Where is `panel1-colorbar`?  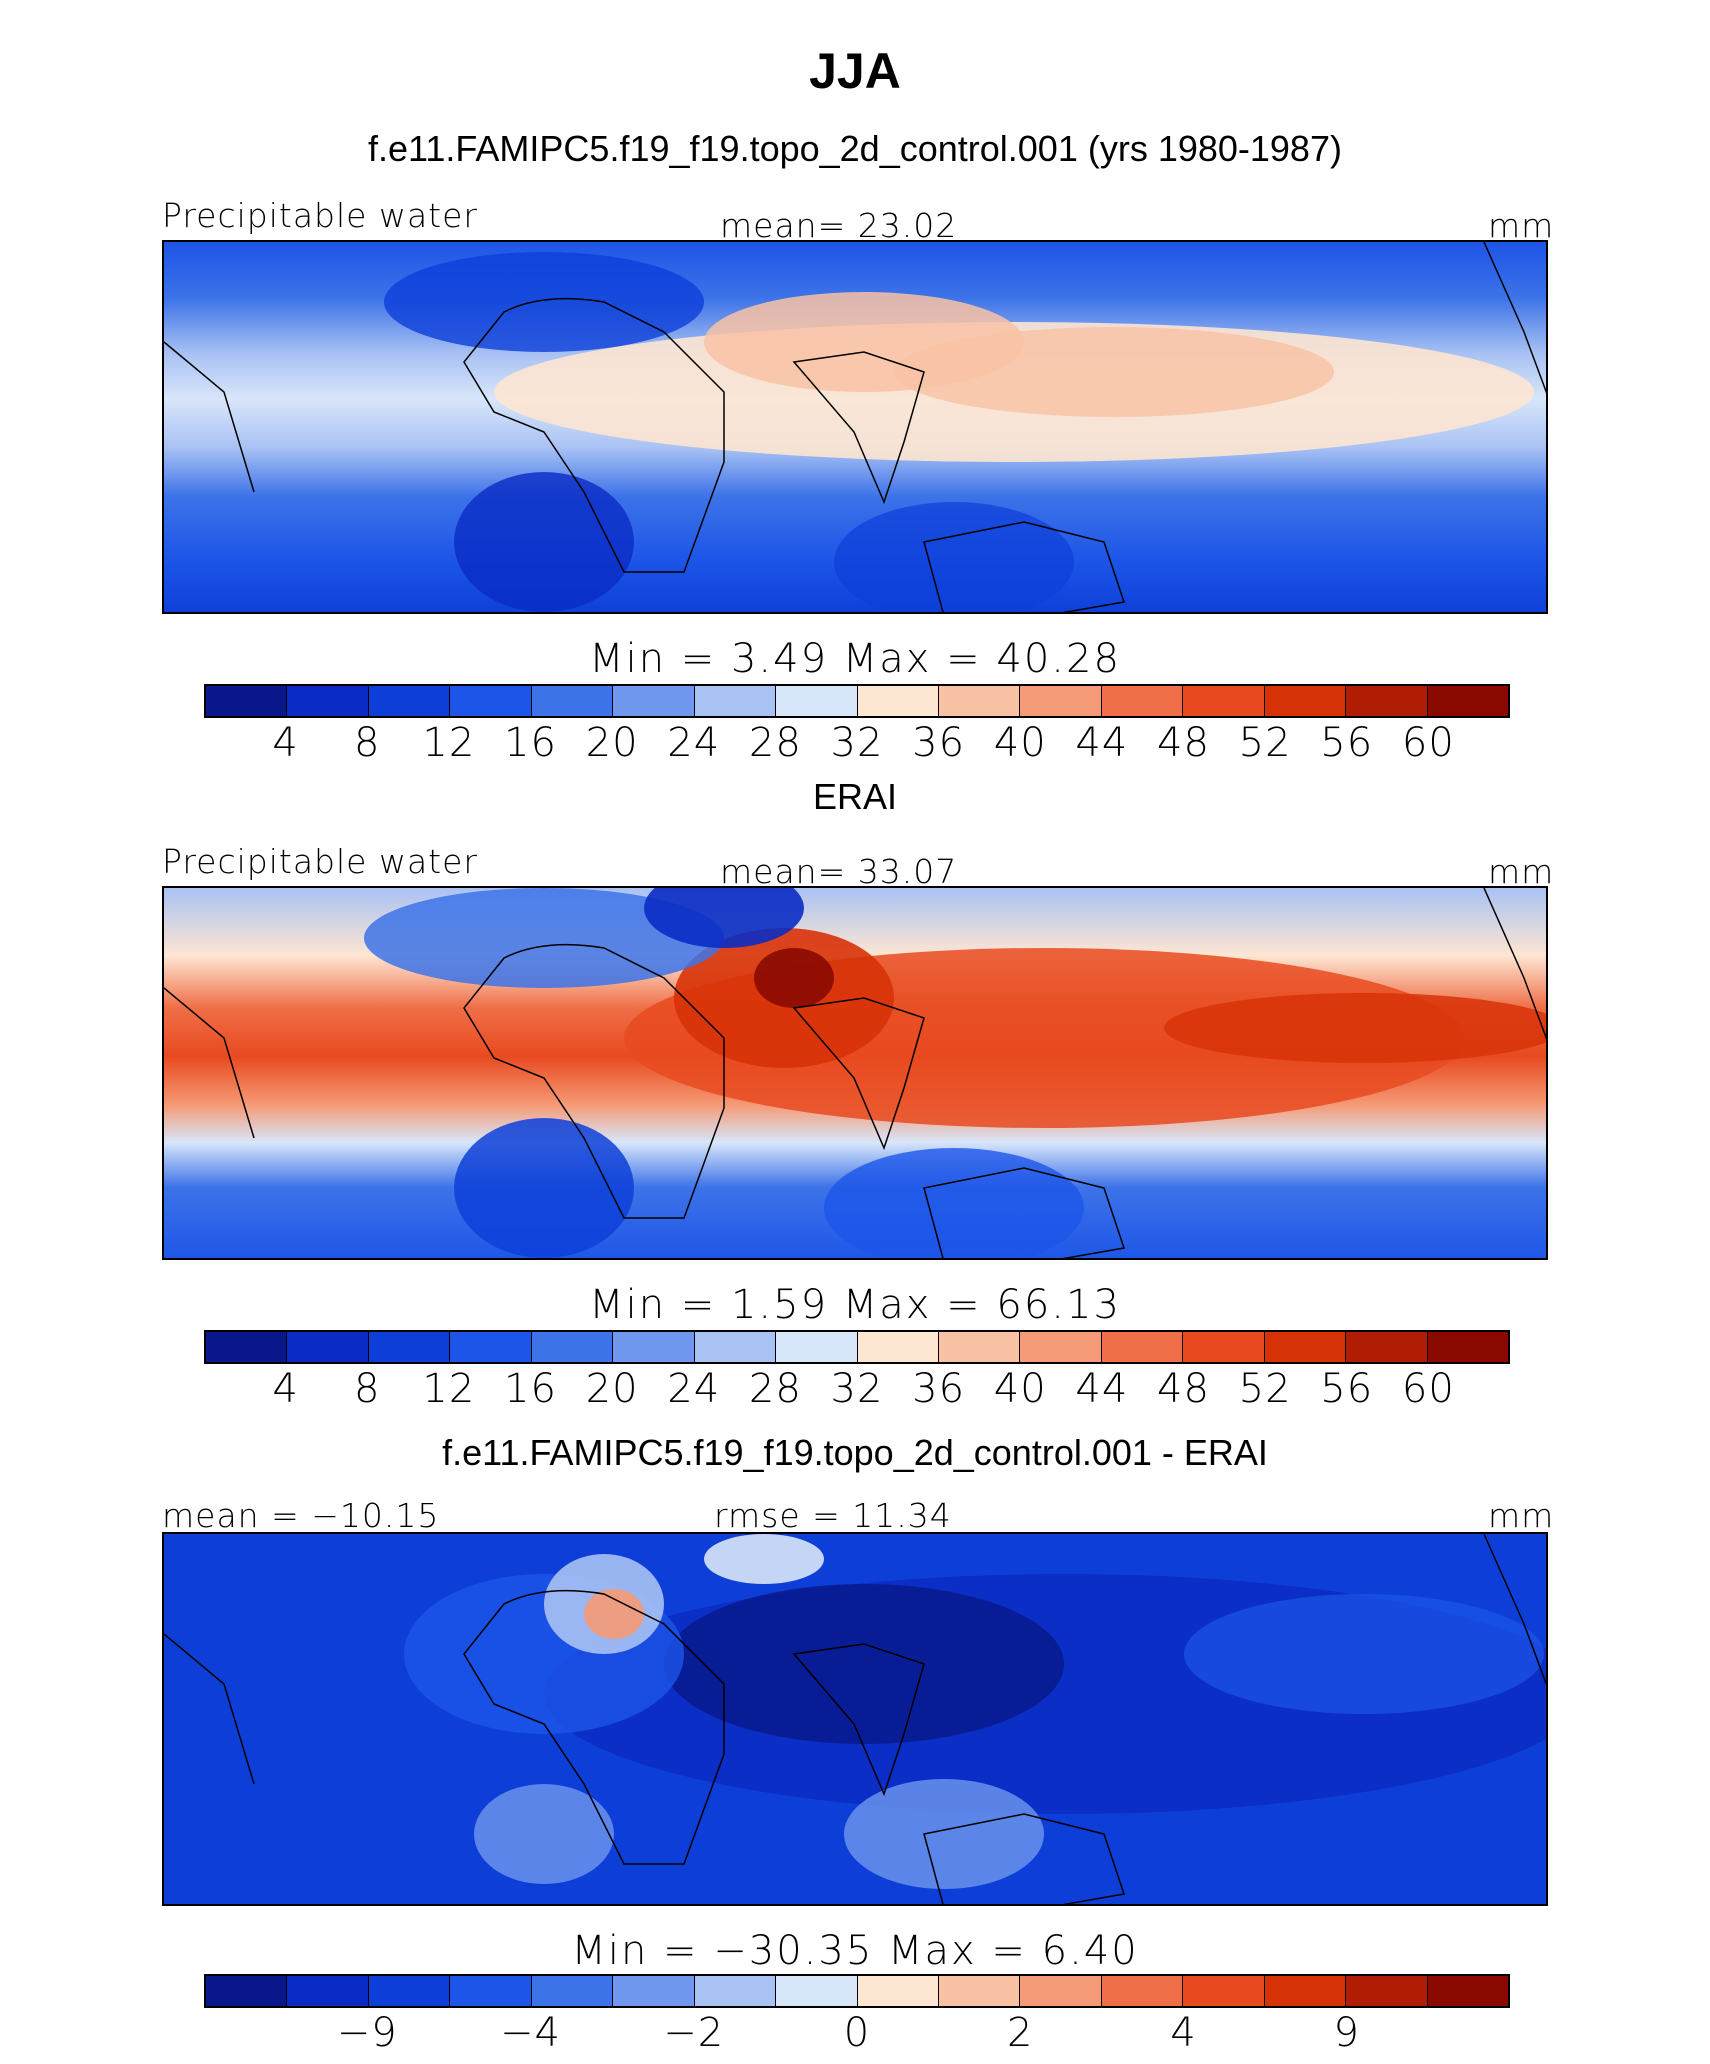 panel1-colorbar is located at coordinates (857, 701).